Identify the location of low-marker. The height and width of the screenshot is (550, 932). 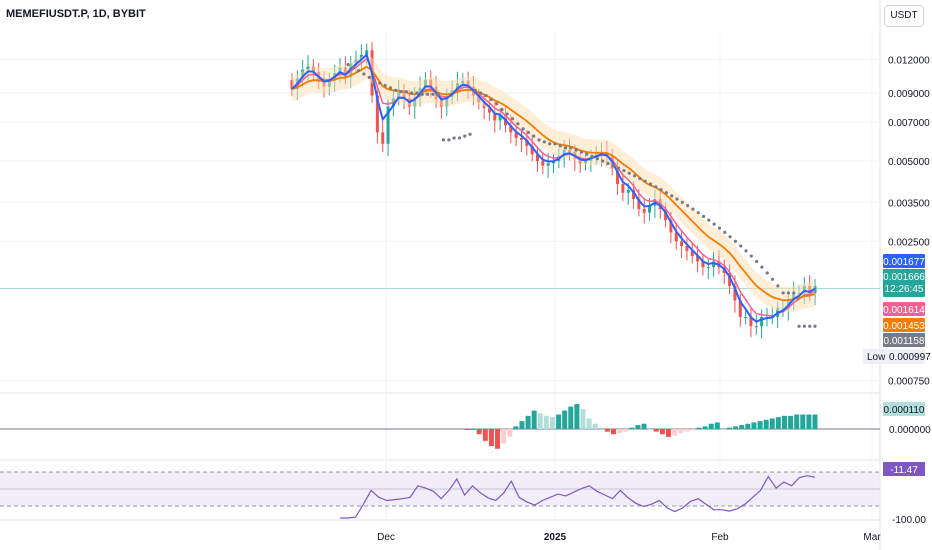
(894, 356).